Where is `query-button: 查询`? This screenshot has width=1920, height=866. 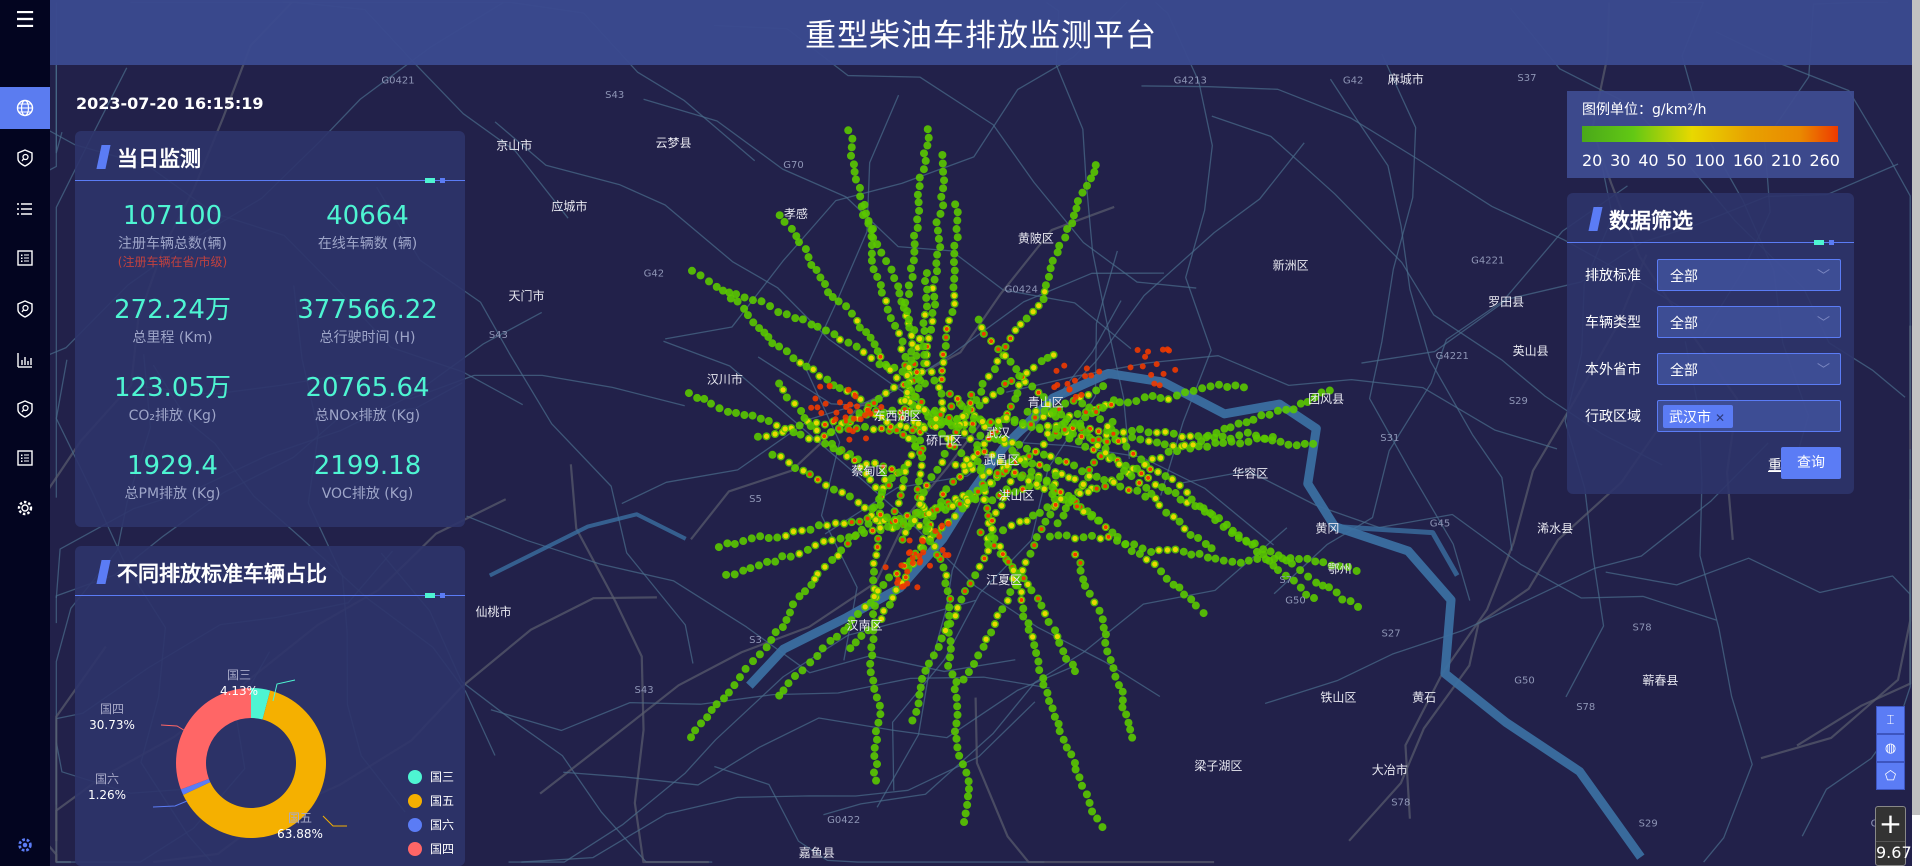 query-button: 查询 is located at coordinates (1811, 463).